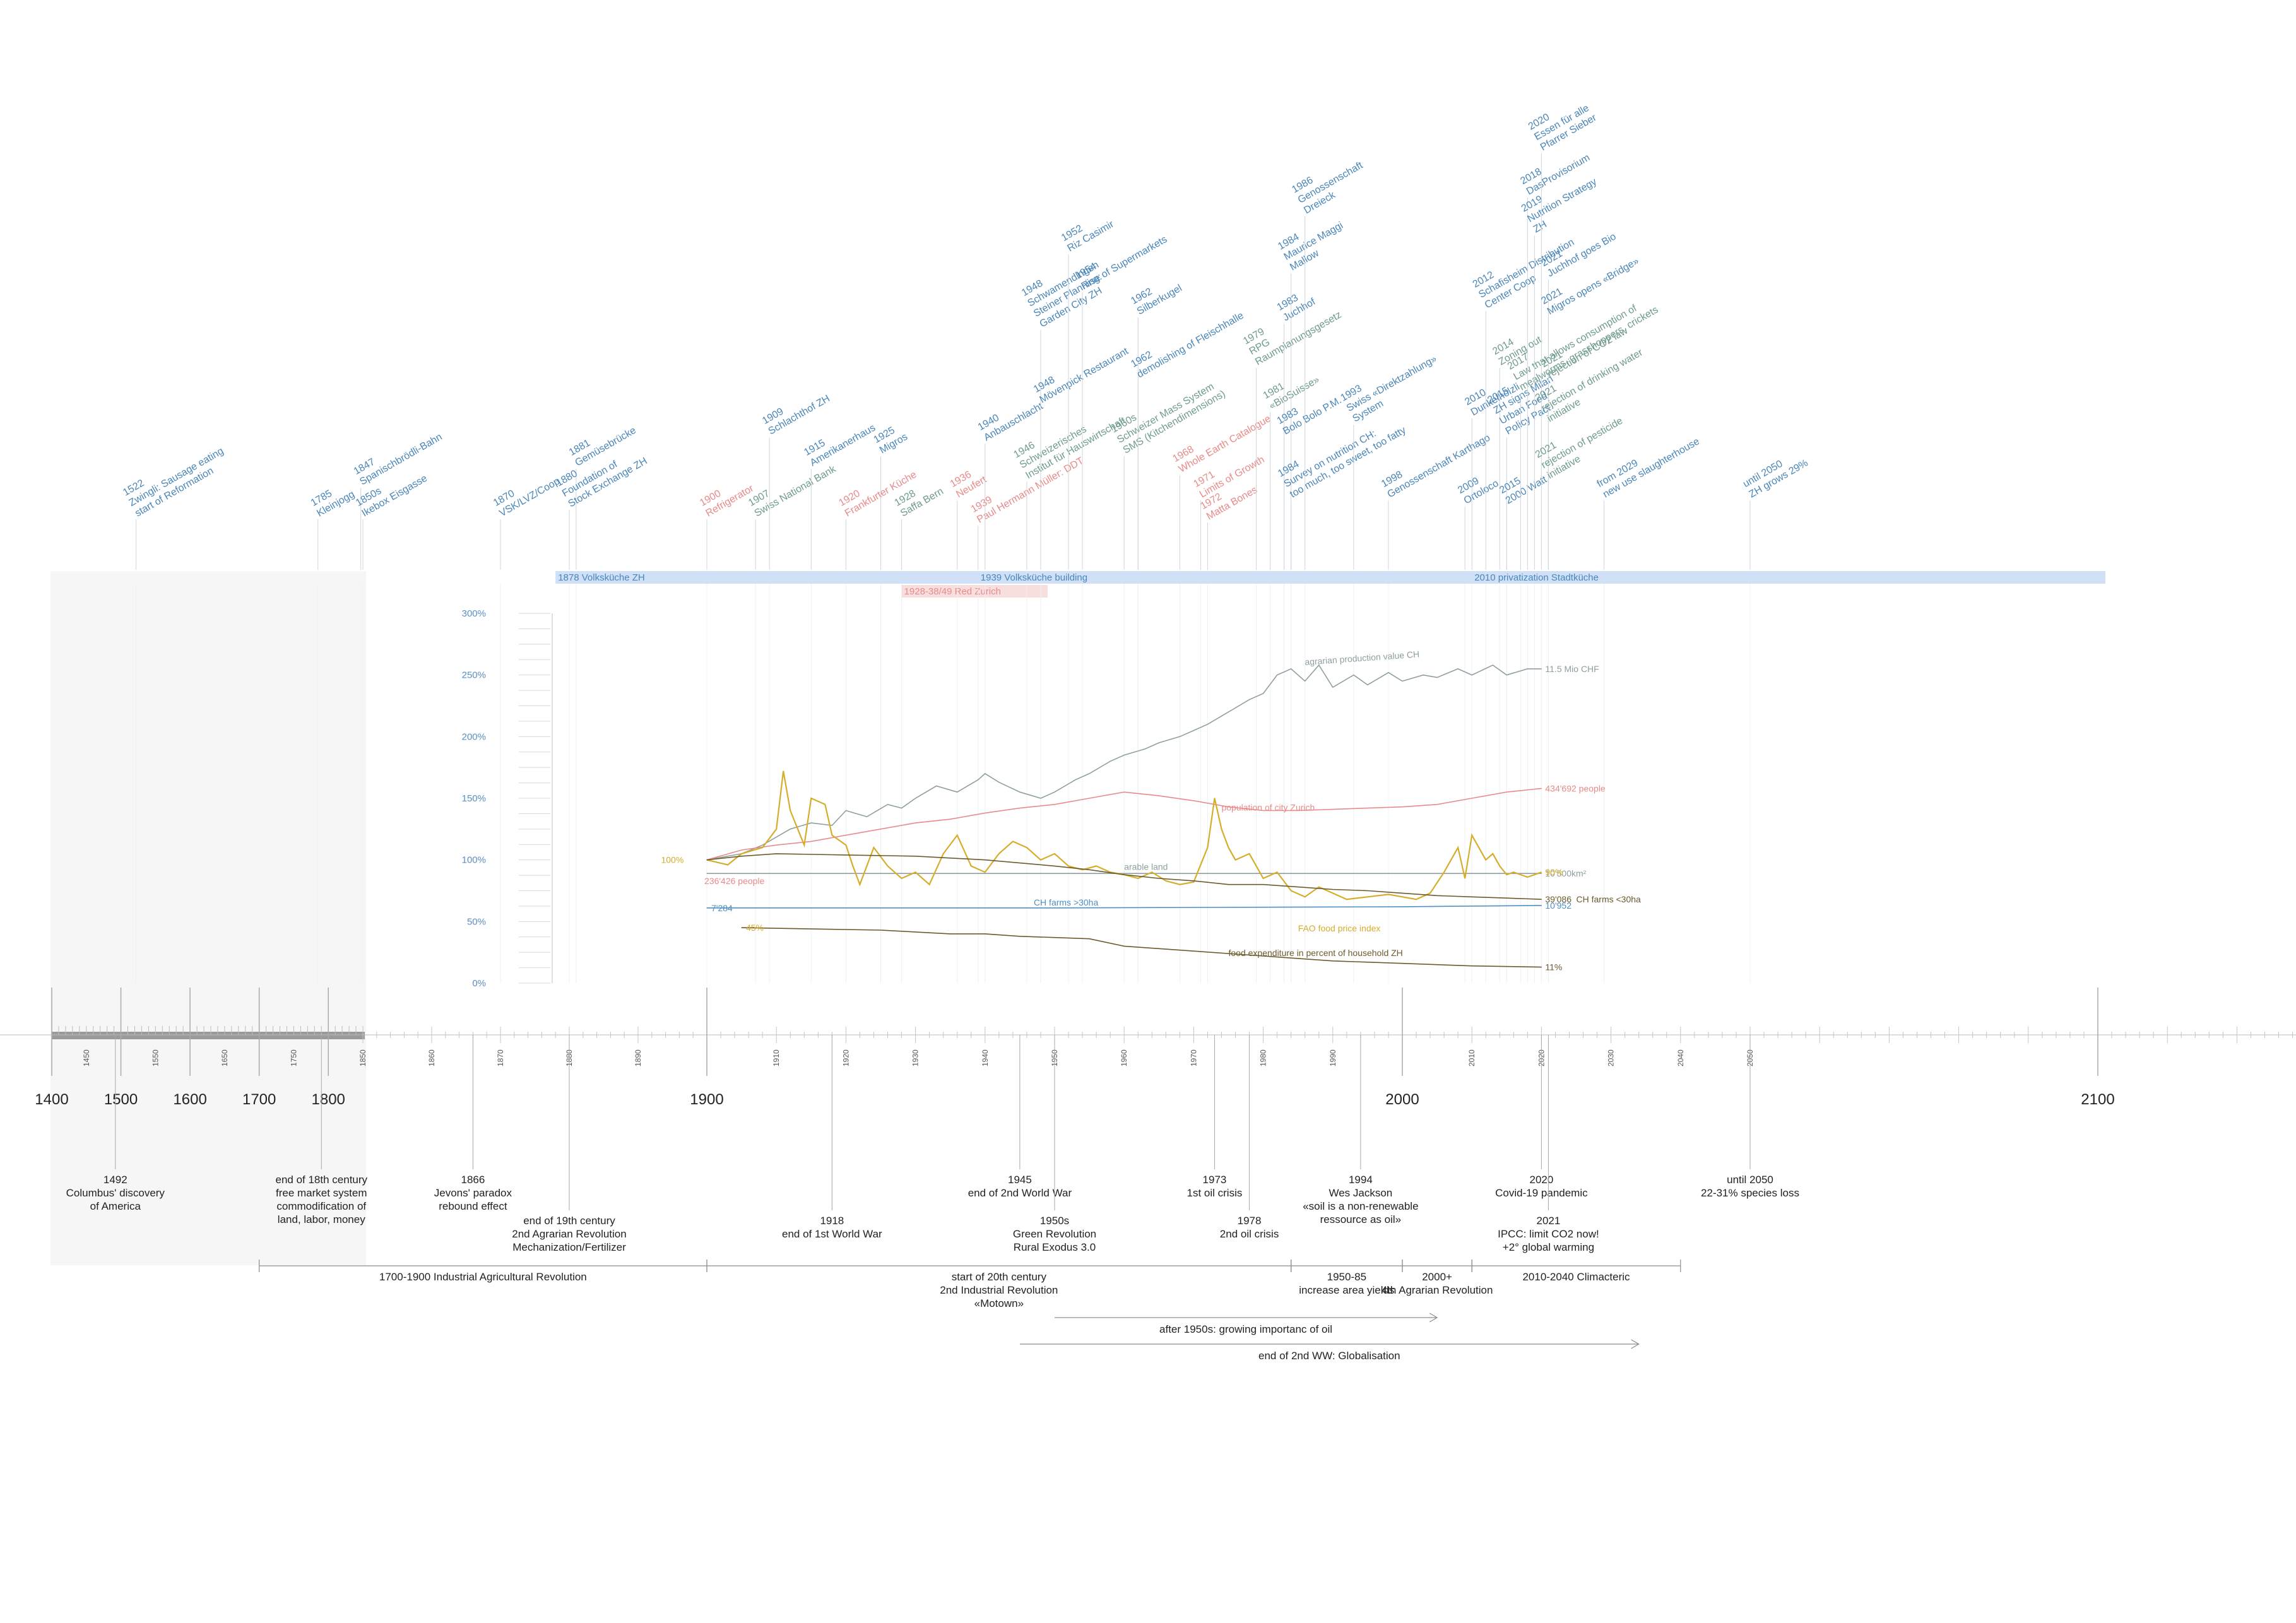  Describe the element at coordinates (1554, 872) in the screenshot. I see `series-end-label: 90%` at that location.